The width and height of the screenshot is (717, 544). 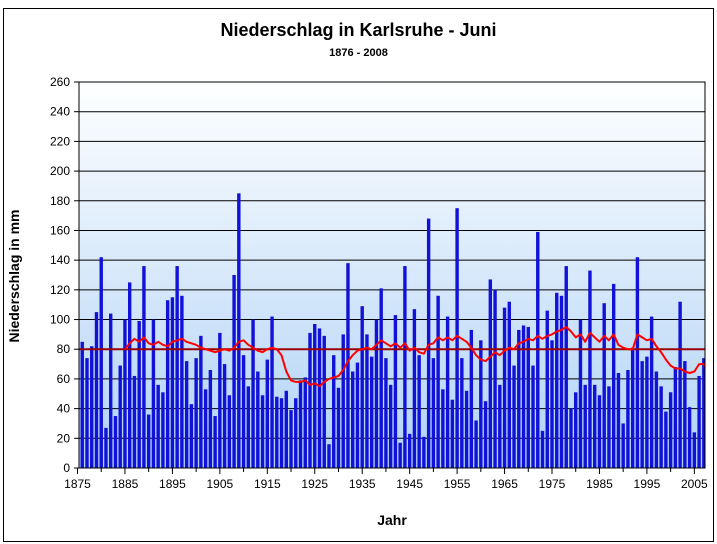 What do you see at coordinates (694, 484) in the screenshot?
I see `x-tick-label-2005: 2005` at bounding box center [694, 484].